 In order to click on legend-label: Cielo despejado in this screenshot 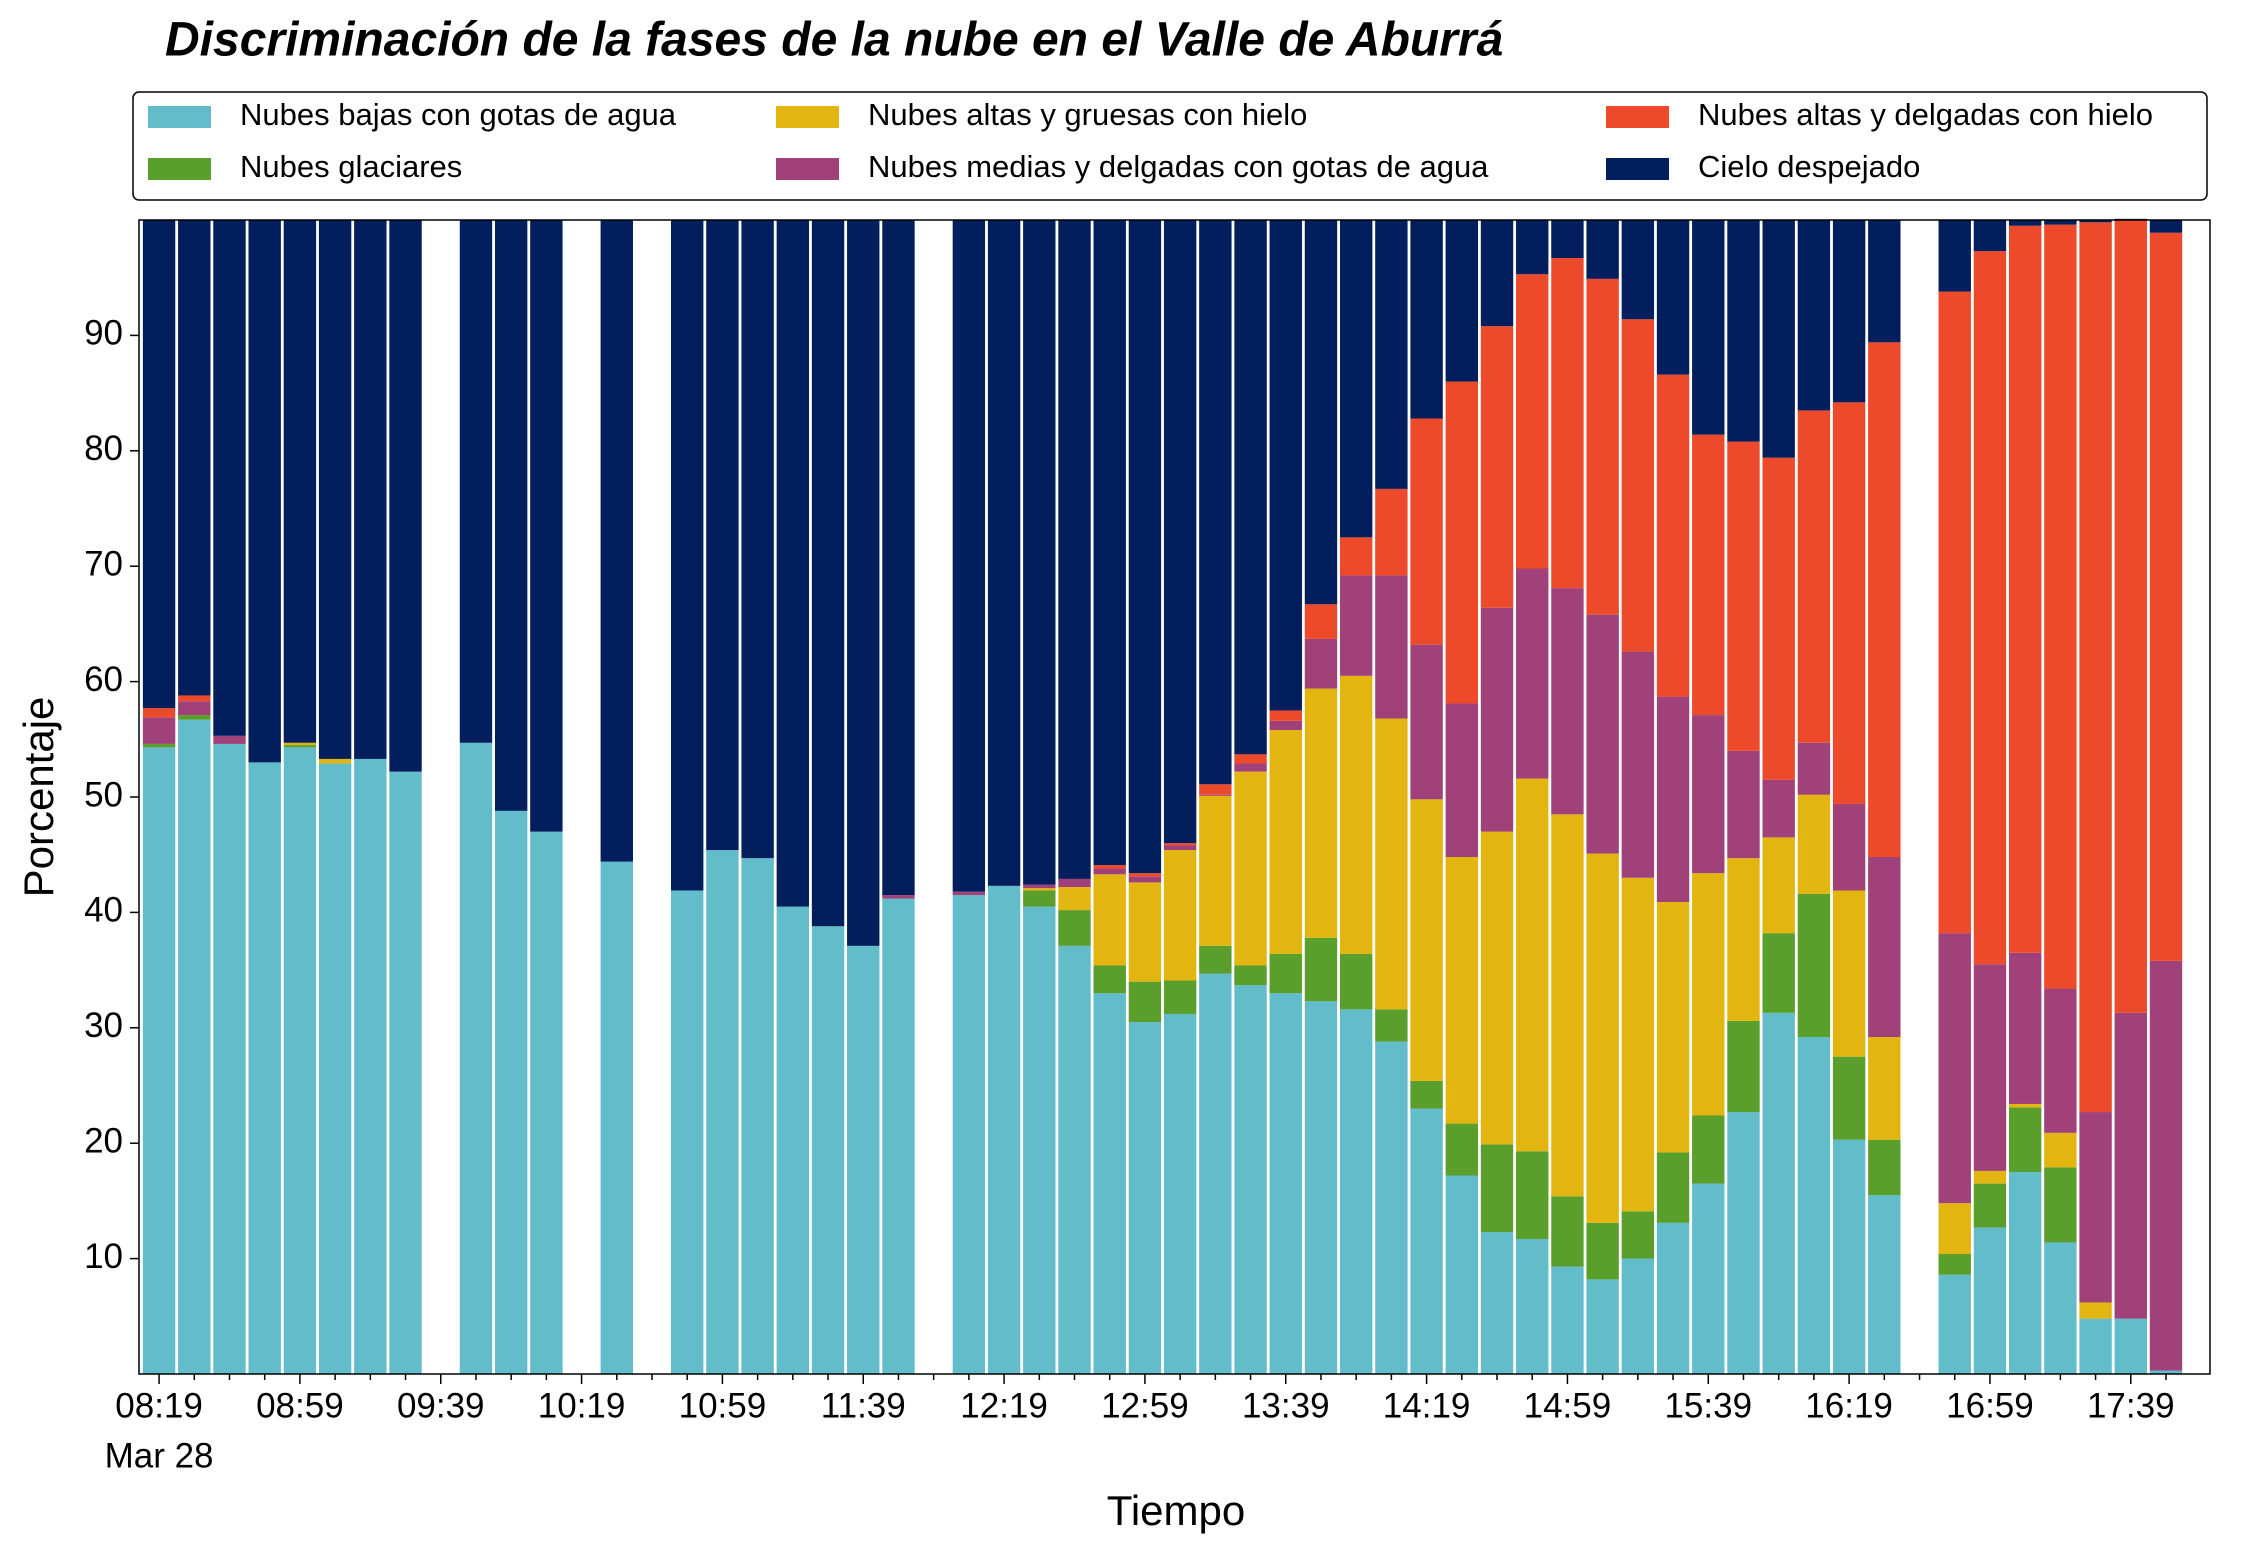, I will do `click(1809, 166)`.